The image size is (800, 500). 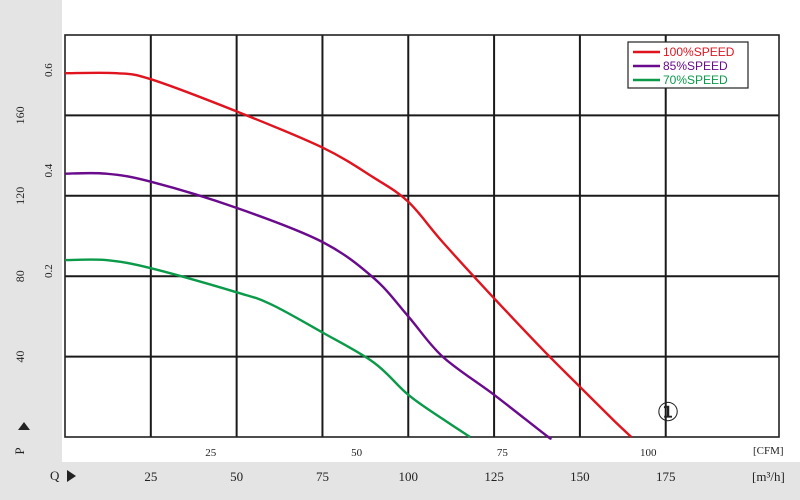 I want to click on x-axis-arrow, so click(x=71, y=476).